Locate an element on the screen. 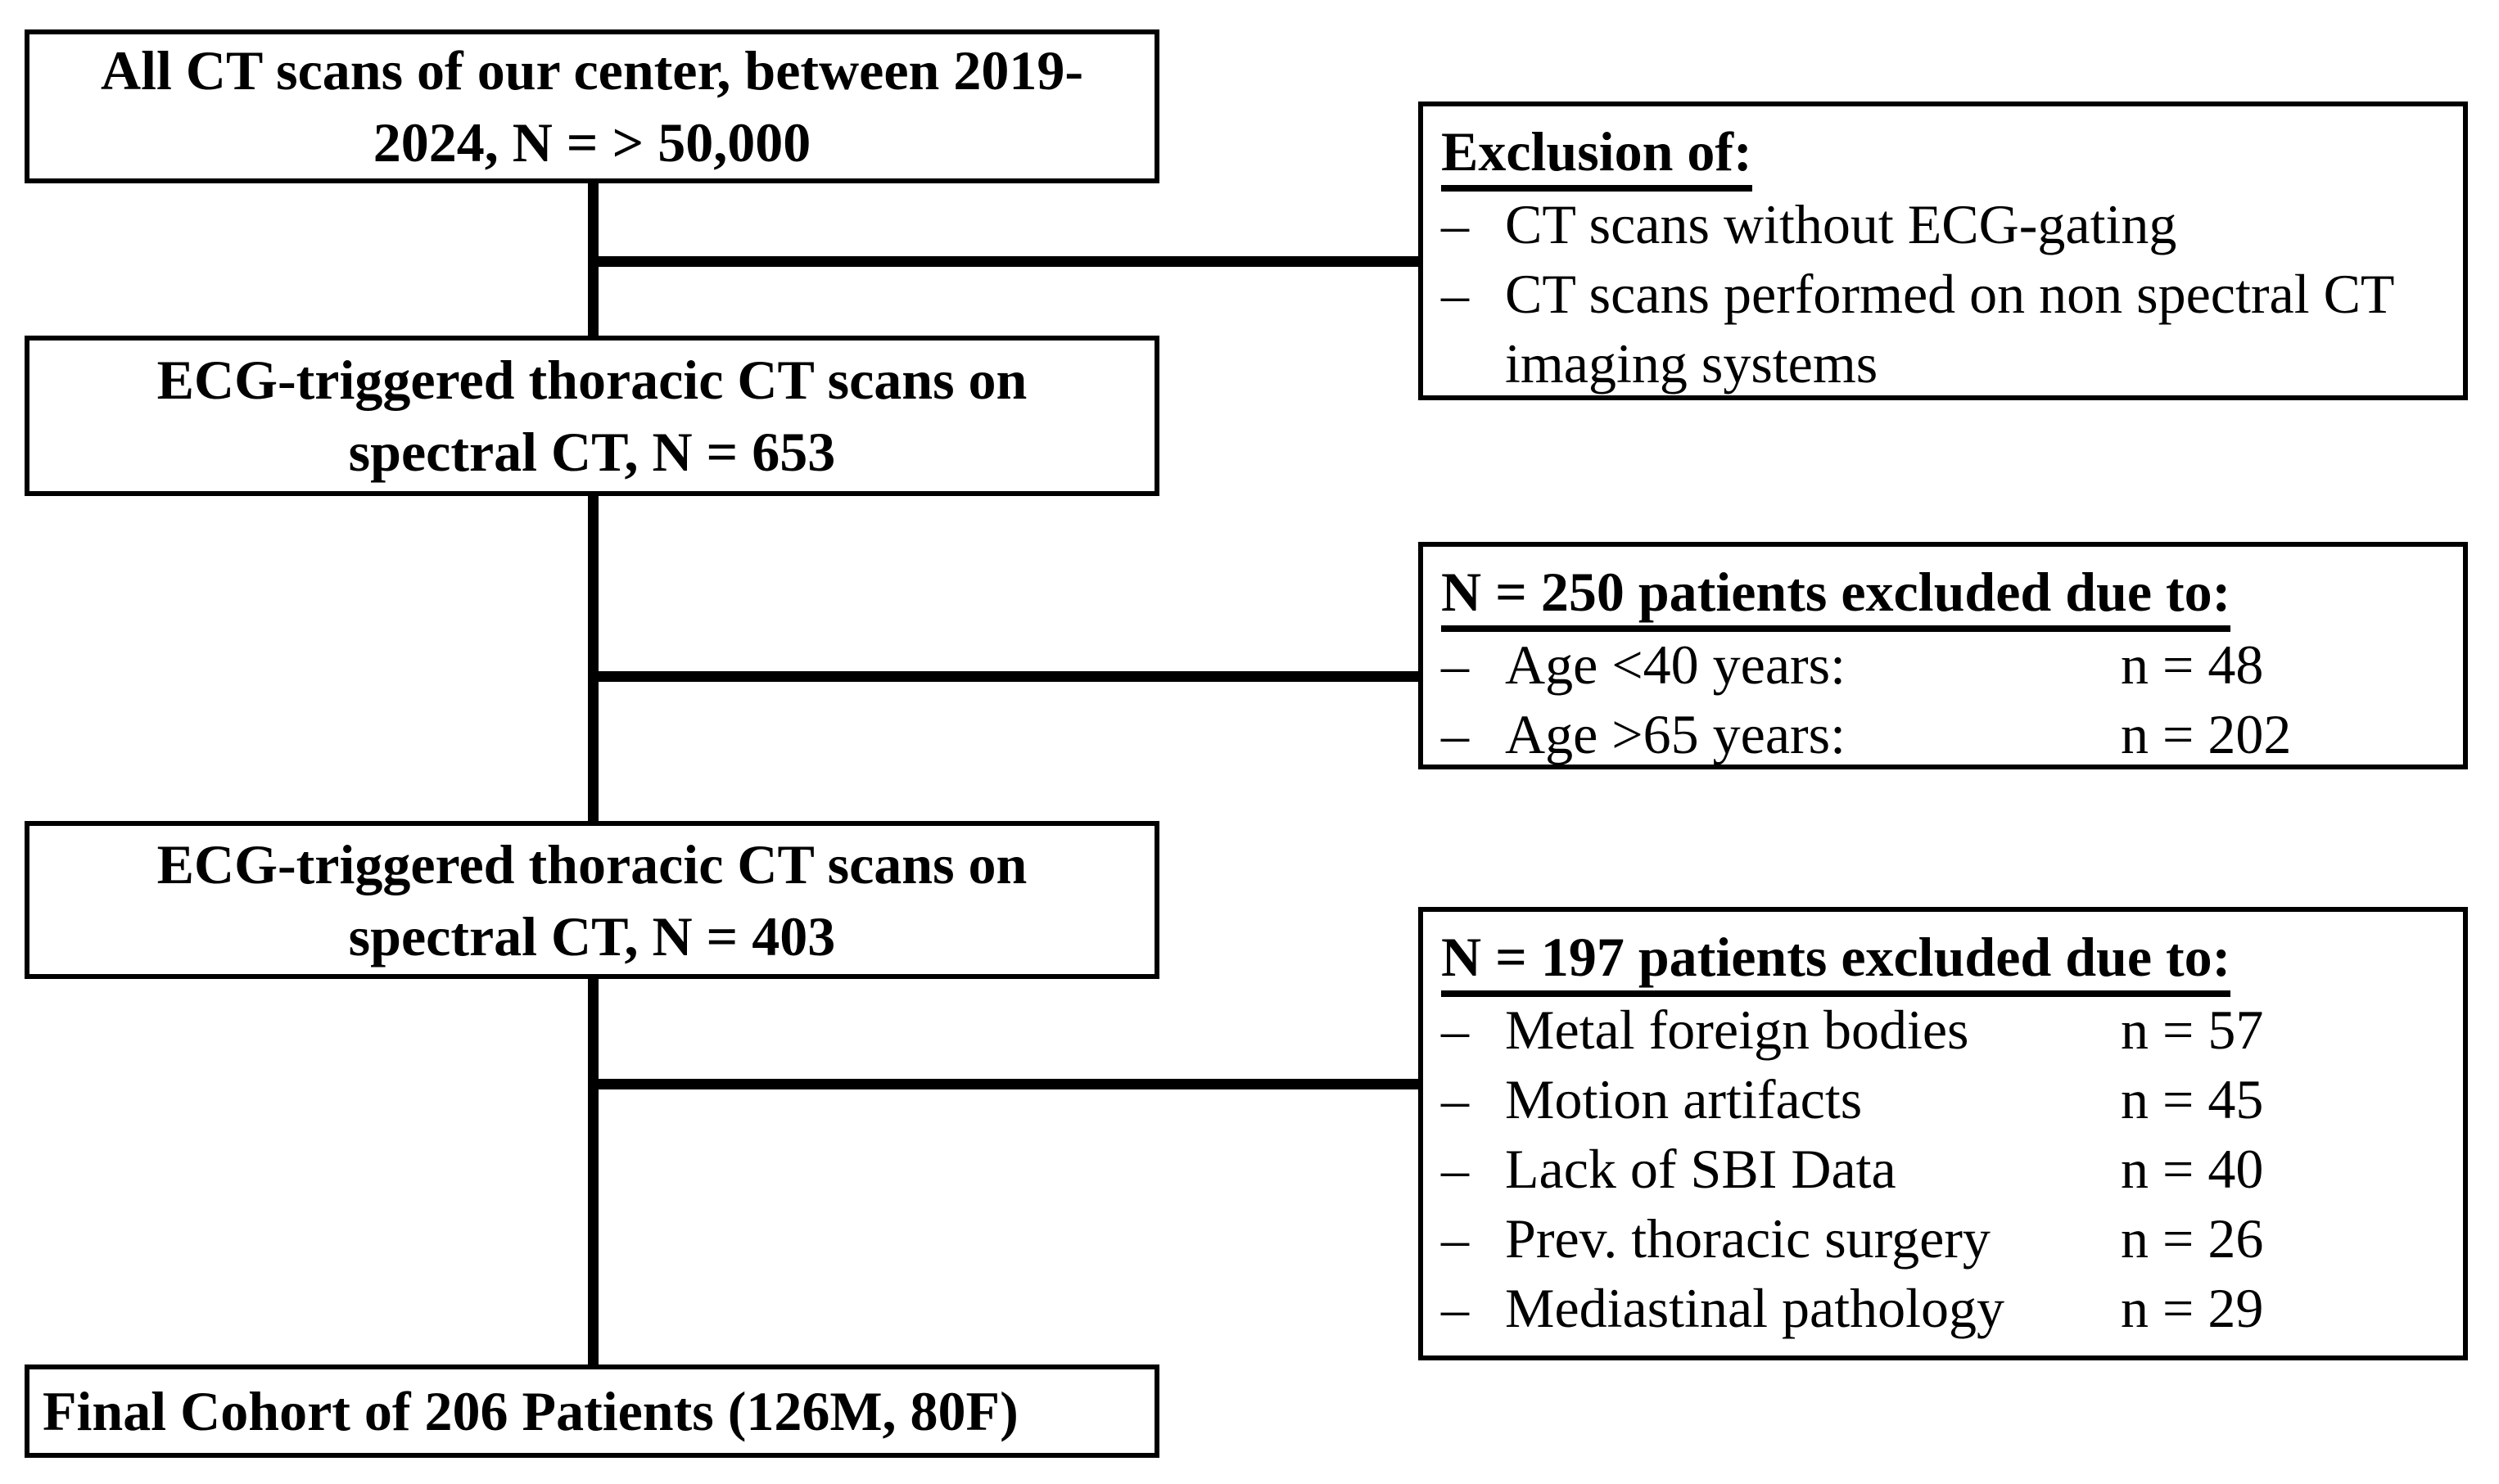 This screenshot has height=1484, width=2499. flow-box-text-line: spectral CT, N = 653 is located at coordinates (592, 452).